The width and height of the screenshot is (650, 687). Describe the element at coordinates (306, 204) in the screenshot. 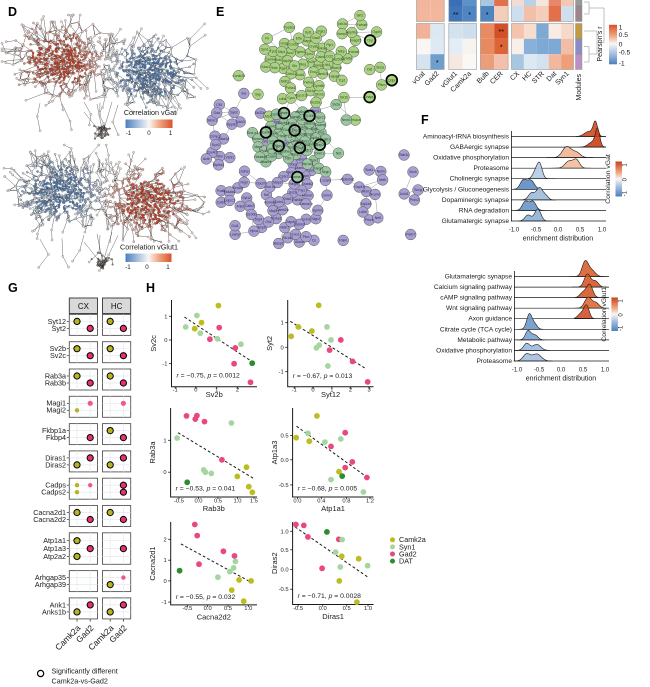

I see `svg-text: Cacna1b` at that location.